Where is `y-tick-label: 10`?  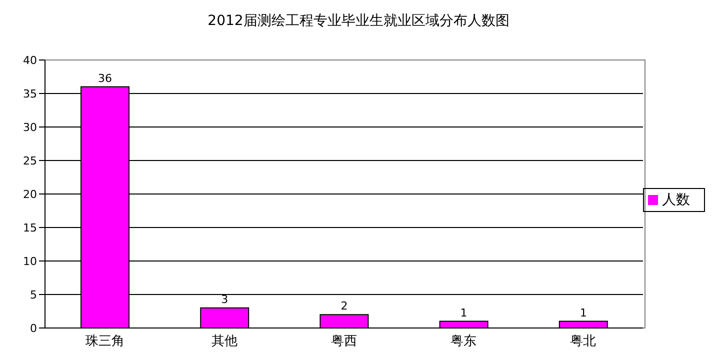 y-tick-label: 10 is located at coordinates (30, 261).